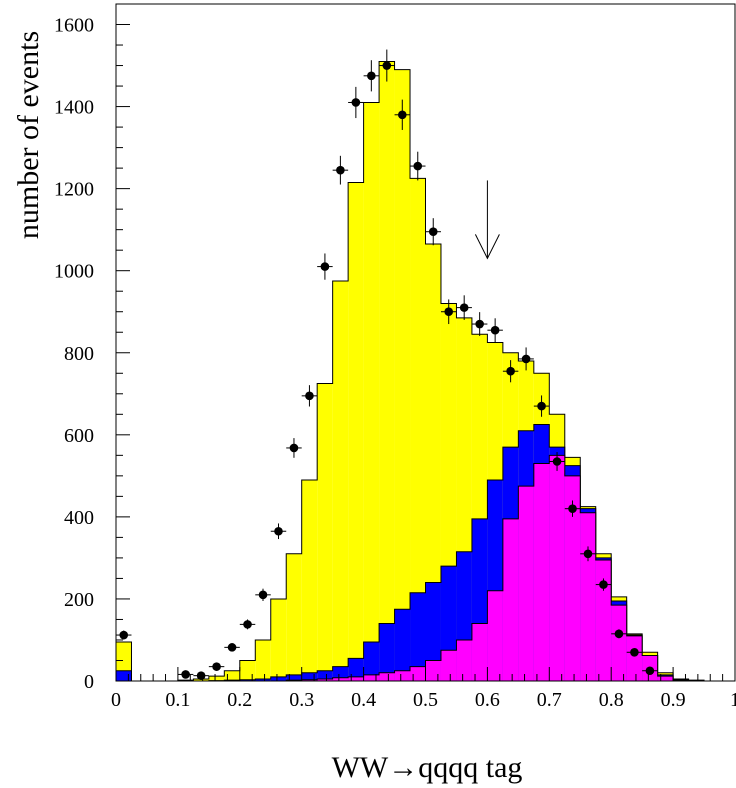 The image size is (736, 788). What do you see at coordinates (425, 700) in the screenshot?
I see `x-tick-label: 0.5` at bounding box center [425, 700].